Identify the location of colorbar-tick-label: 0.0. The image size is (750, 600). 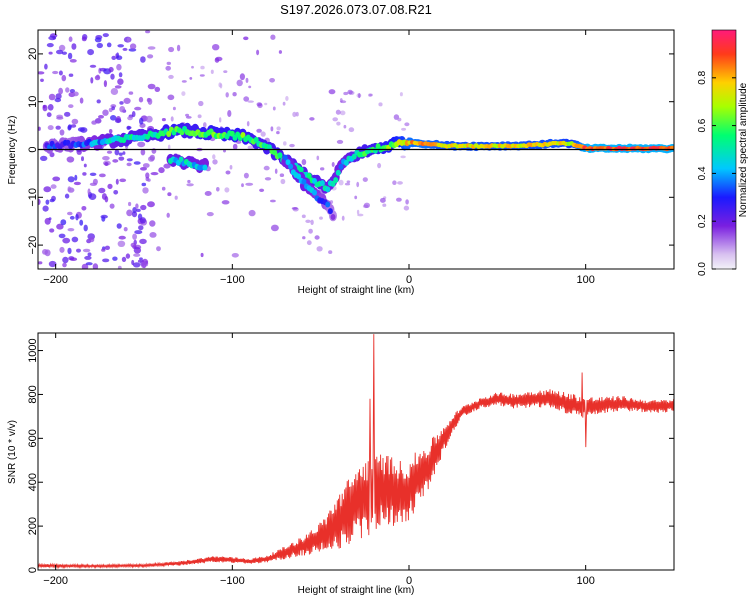
(702, 269).